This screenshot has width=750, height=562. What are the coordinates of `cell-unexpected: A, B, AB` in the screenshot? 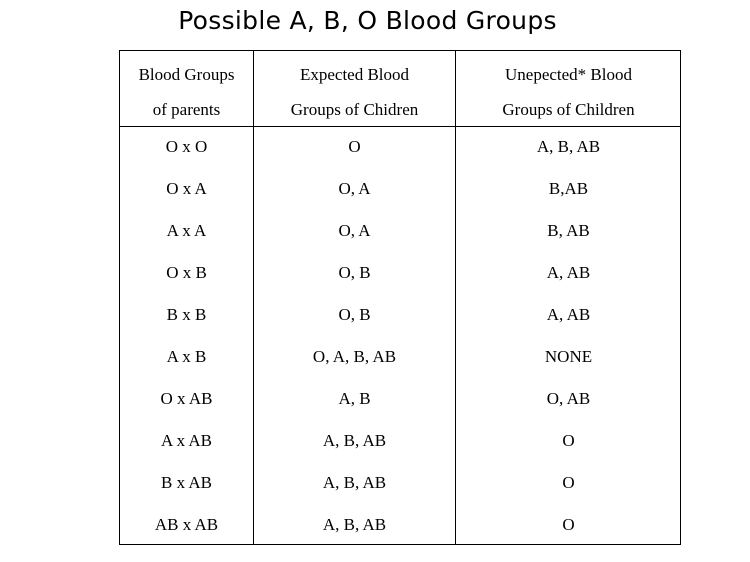 It's located at (568, 146).